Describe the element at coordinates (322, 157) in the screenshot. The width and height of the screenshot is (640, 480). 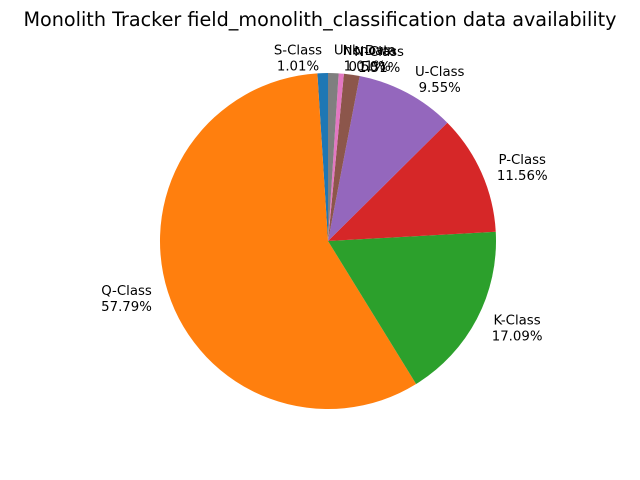
I see `pie-slice-s-class` at that location.